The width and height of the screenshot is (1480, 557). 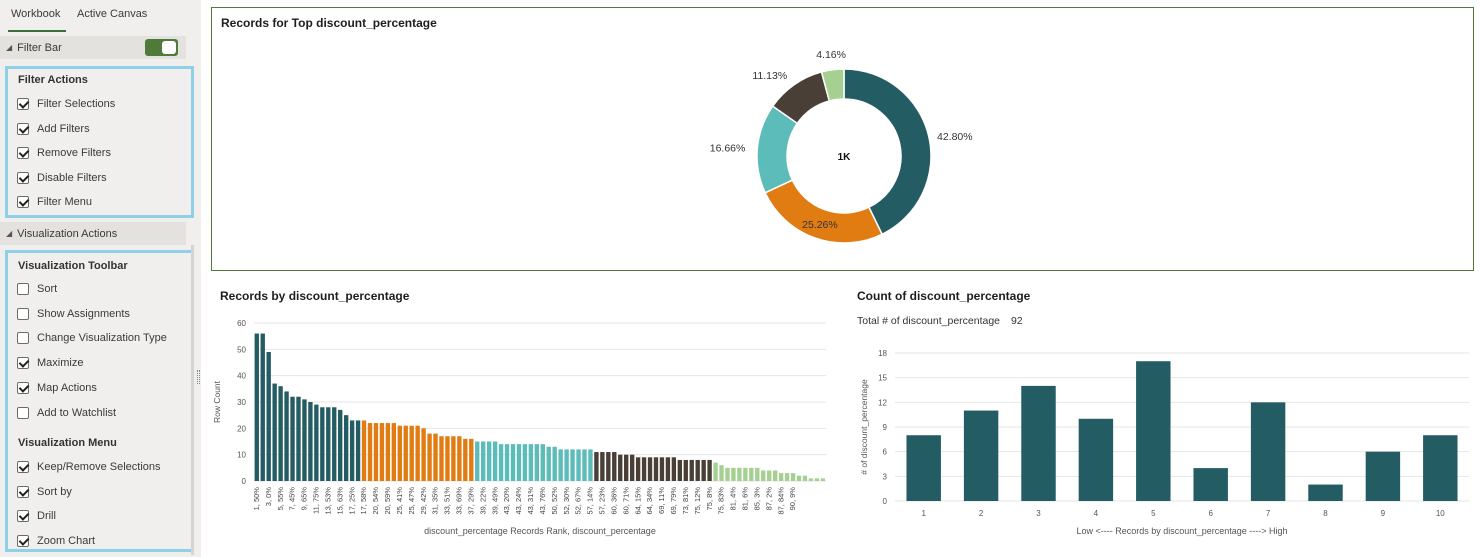 I want to click on filter-action-row: Remove Filters, so click(x=64, y=153).